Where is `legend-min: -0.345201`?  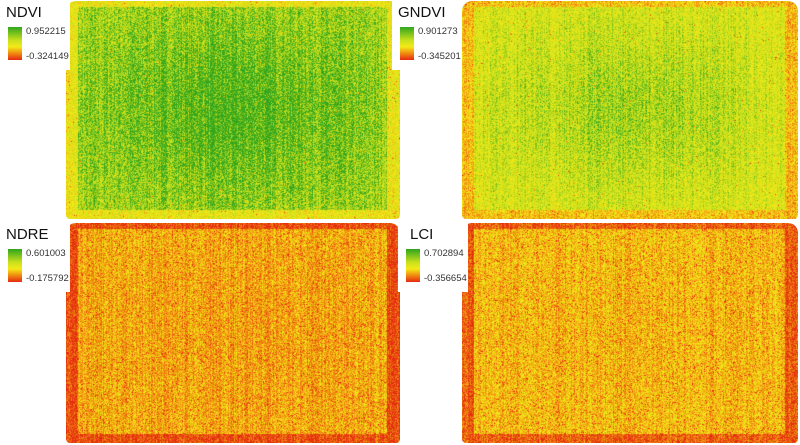
legend-min: -0.345201 is located at coordinates (439, 56).